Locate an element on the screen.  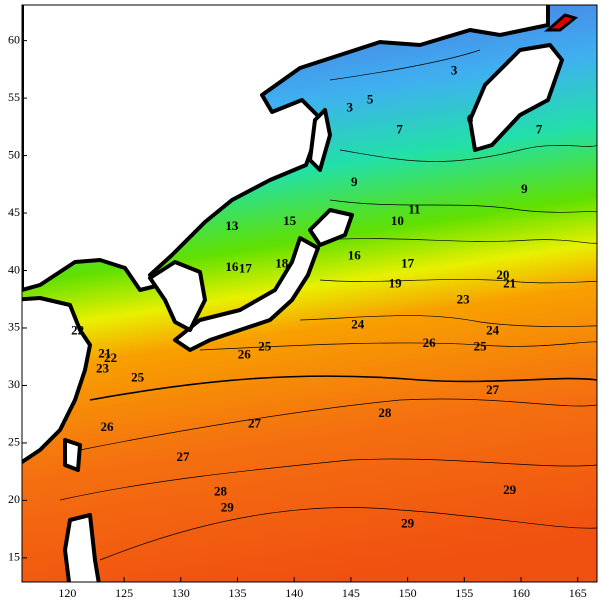
land-hokkaido is located at coordinates (331, 227).